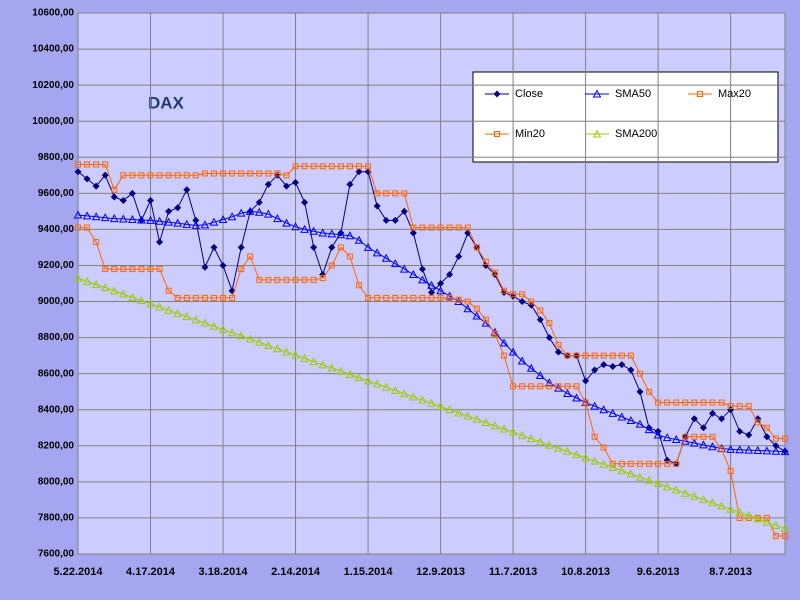 This screenshot has width=800, height=605. Describe the element at coordinates (730, 572) in the screenshot. I see `x-tick-label: 8.7.2013` at that location.